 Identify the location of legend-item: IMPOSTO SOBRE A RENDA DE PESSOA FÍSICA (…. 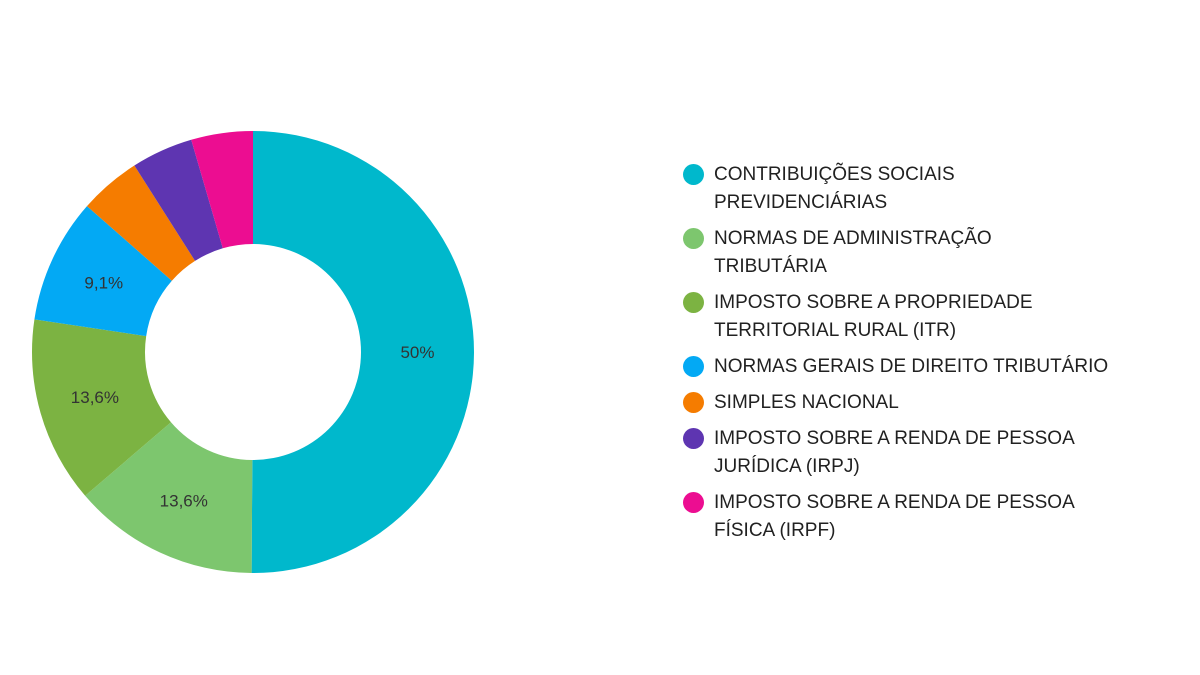
(933, 517).